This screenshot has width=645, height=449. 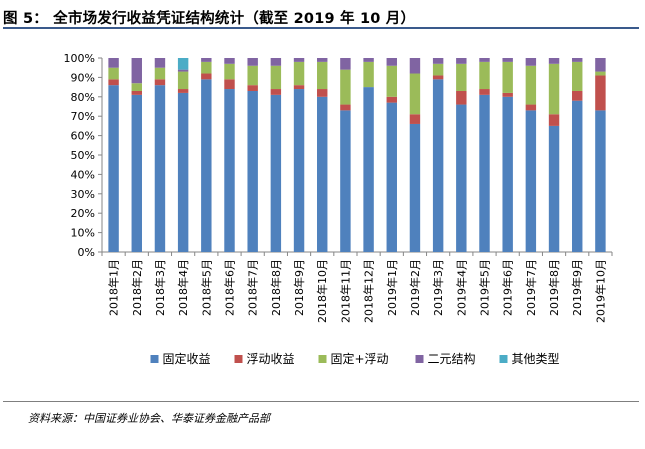 I want to click on y-tick-label: 50%, so click(x=83, y=155).